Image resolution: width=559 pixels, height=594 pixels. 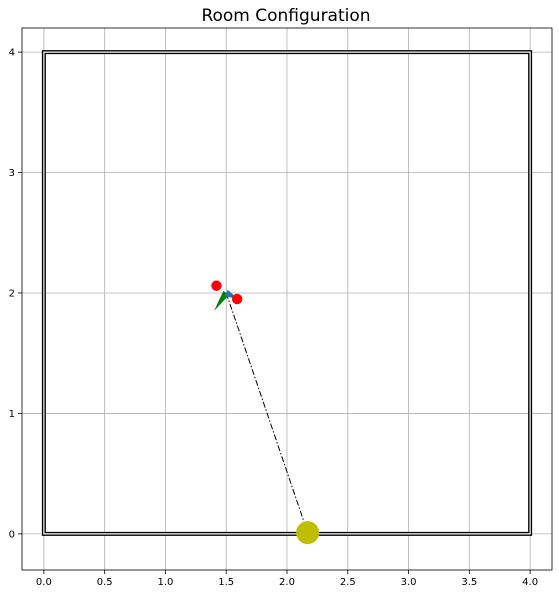 I want to click on y-tick-label: 2, so click(x=12, y=293).